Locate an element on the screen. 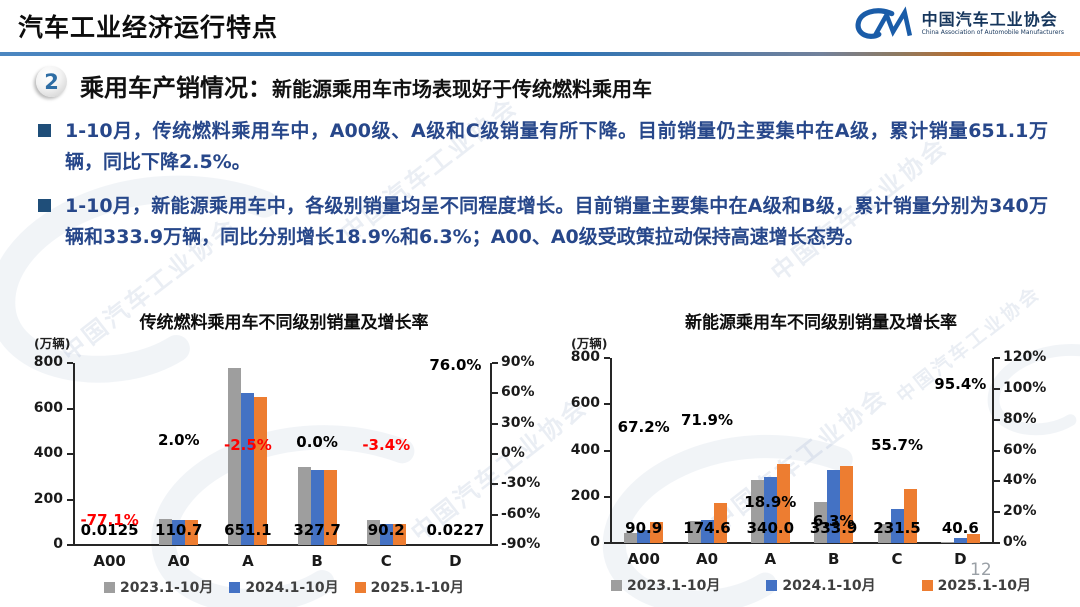  value-label: 231.5 is located at coordinates (897, 528).